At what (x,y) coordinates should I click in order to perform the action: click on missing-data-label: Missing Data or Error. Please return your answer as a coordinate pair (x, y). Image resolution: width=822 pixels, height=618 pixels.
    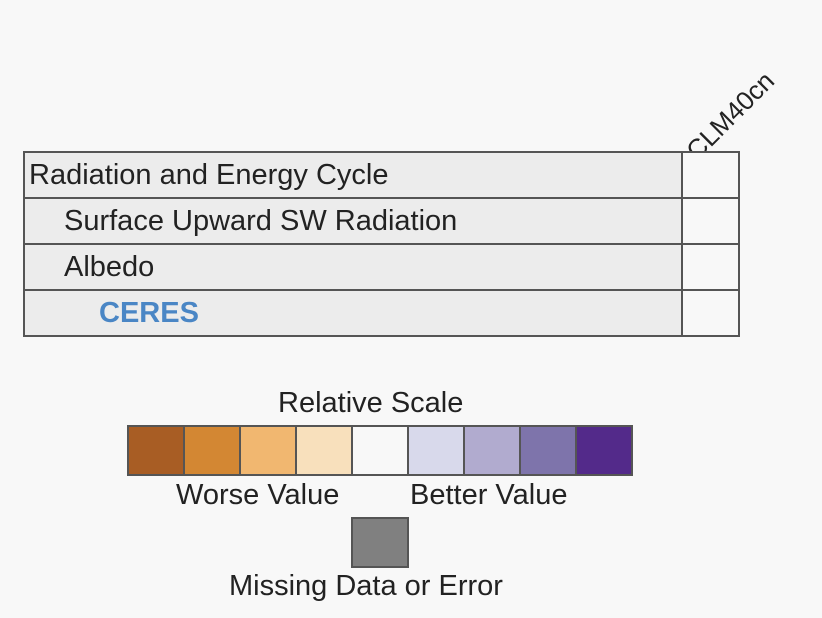
    Looking at the image, I should click on (366, 586).